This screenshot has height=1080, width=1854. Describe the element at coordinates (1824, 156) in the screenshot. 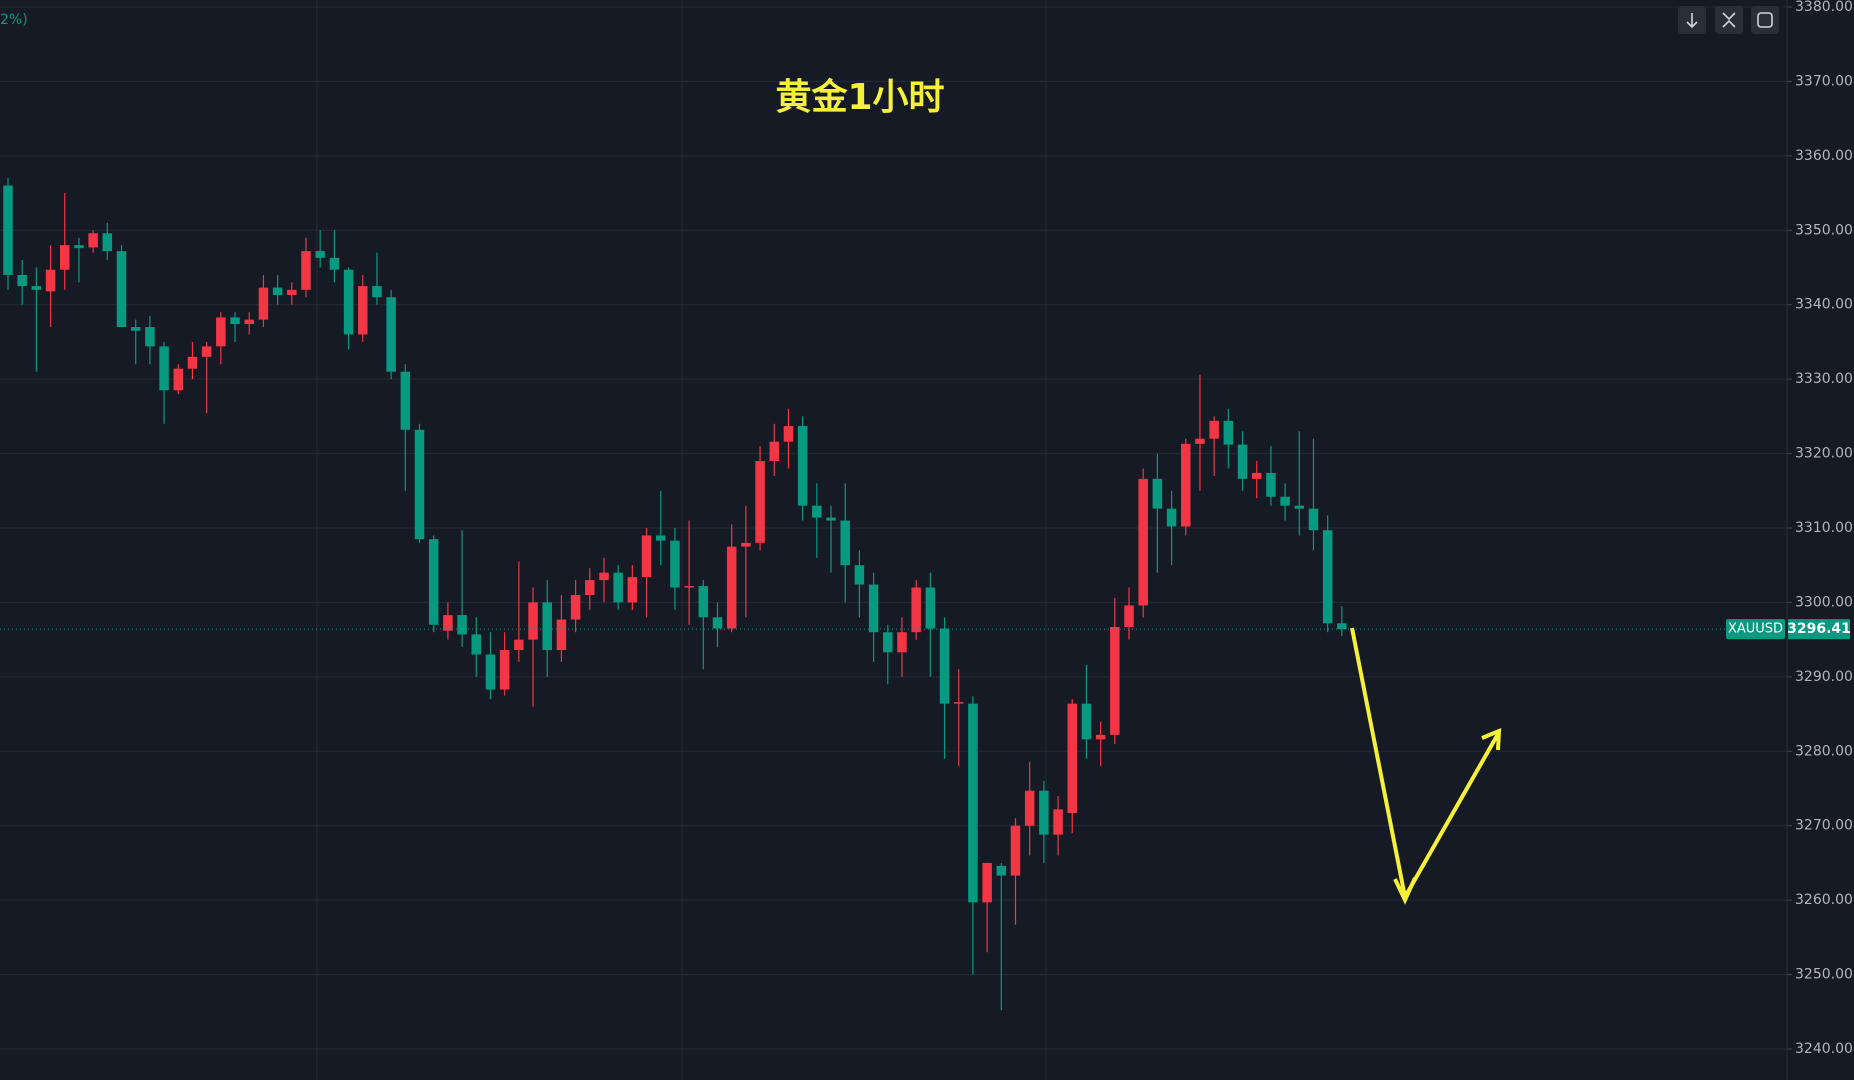

I see `y-tick-label: 3360.00` at that location.